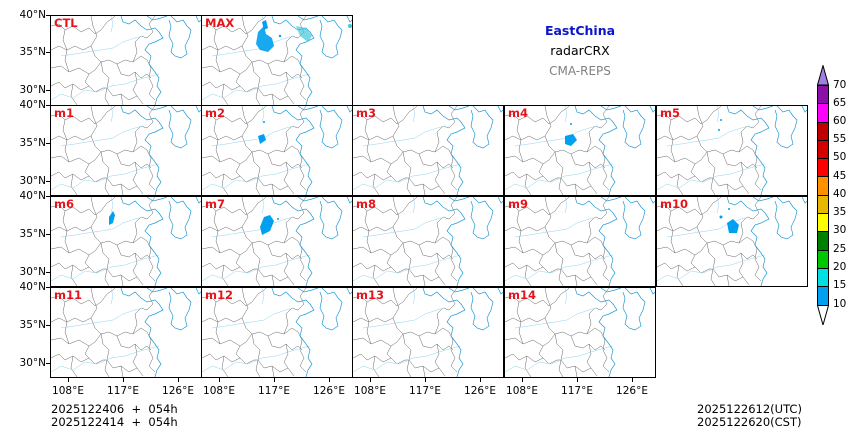 Image resolution: width=860 pixels, height=441 pixels. I want to click on panel-label: m4, so click(518, 113).